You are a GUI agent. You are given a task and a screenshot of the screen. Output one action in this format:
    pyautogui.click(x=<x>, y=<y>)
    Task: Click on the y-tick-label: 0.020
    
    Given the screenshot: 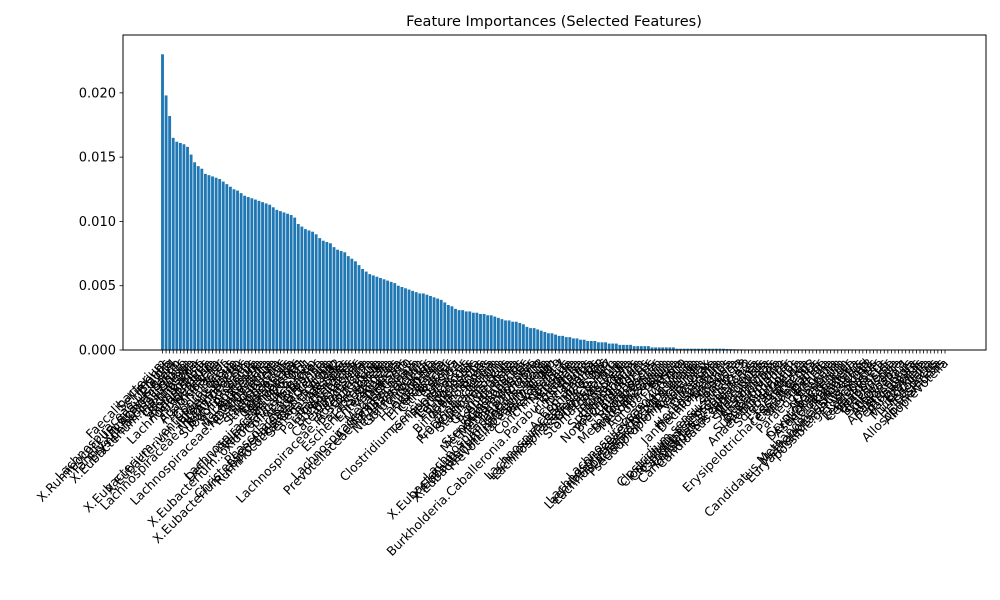 What is the action you would take?
    pyautogui.click(x=97, y=93)
    